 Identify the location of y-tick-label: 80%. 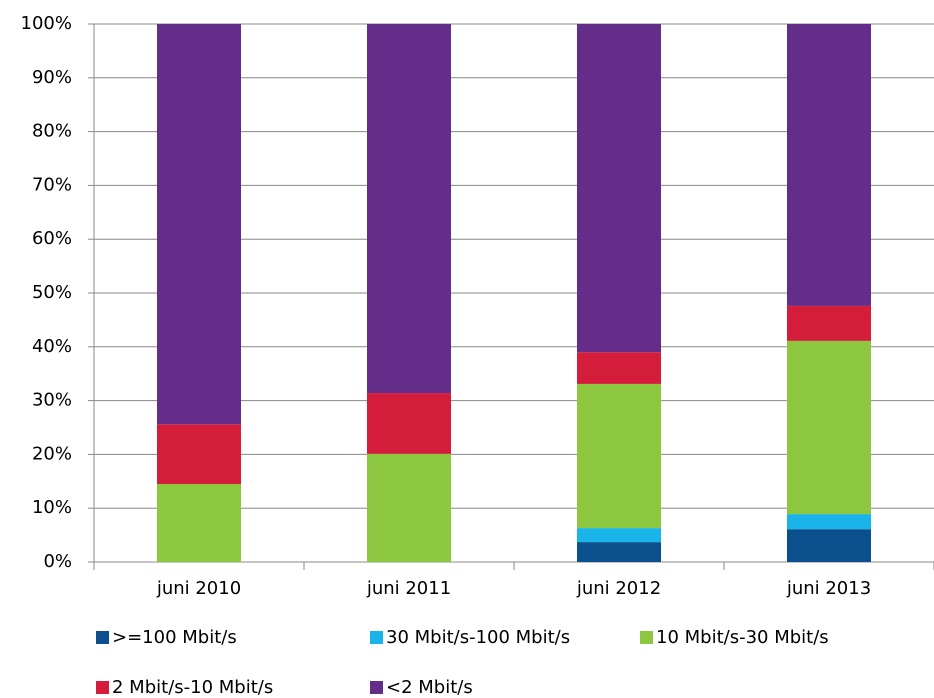
(52, 131).